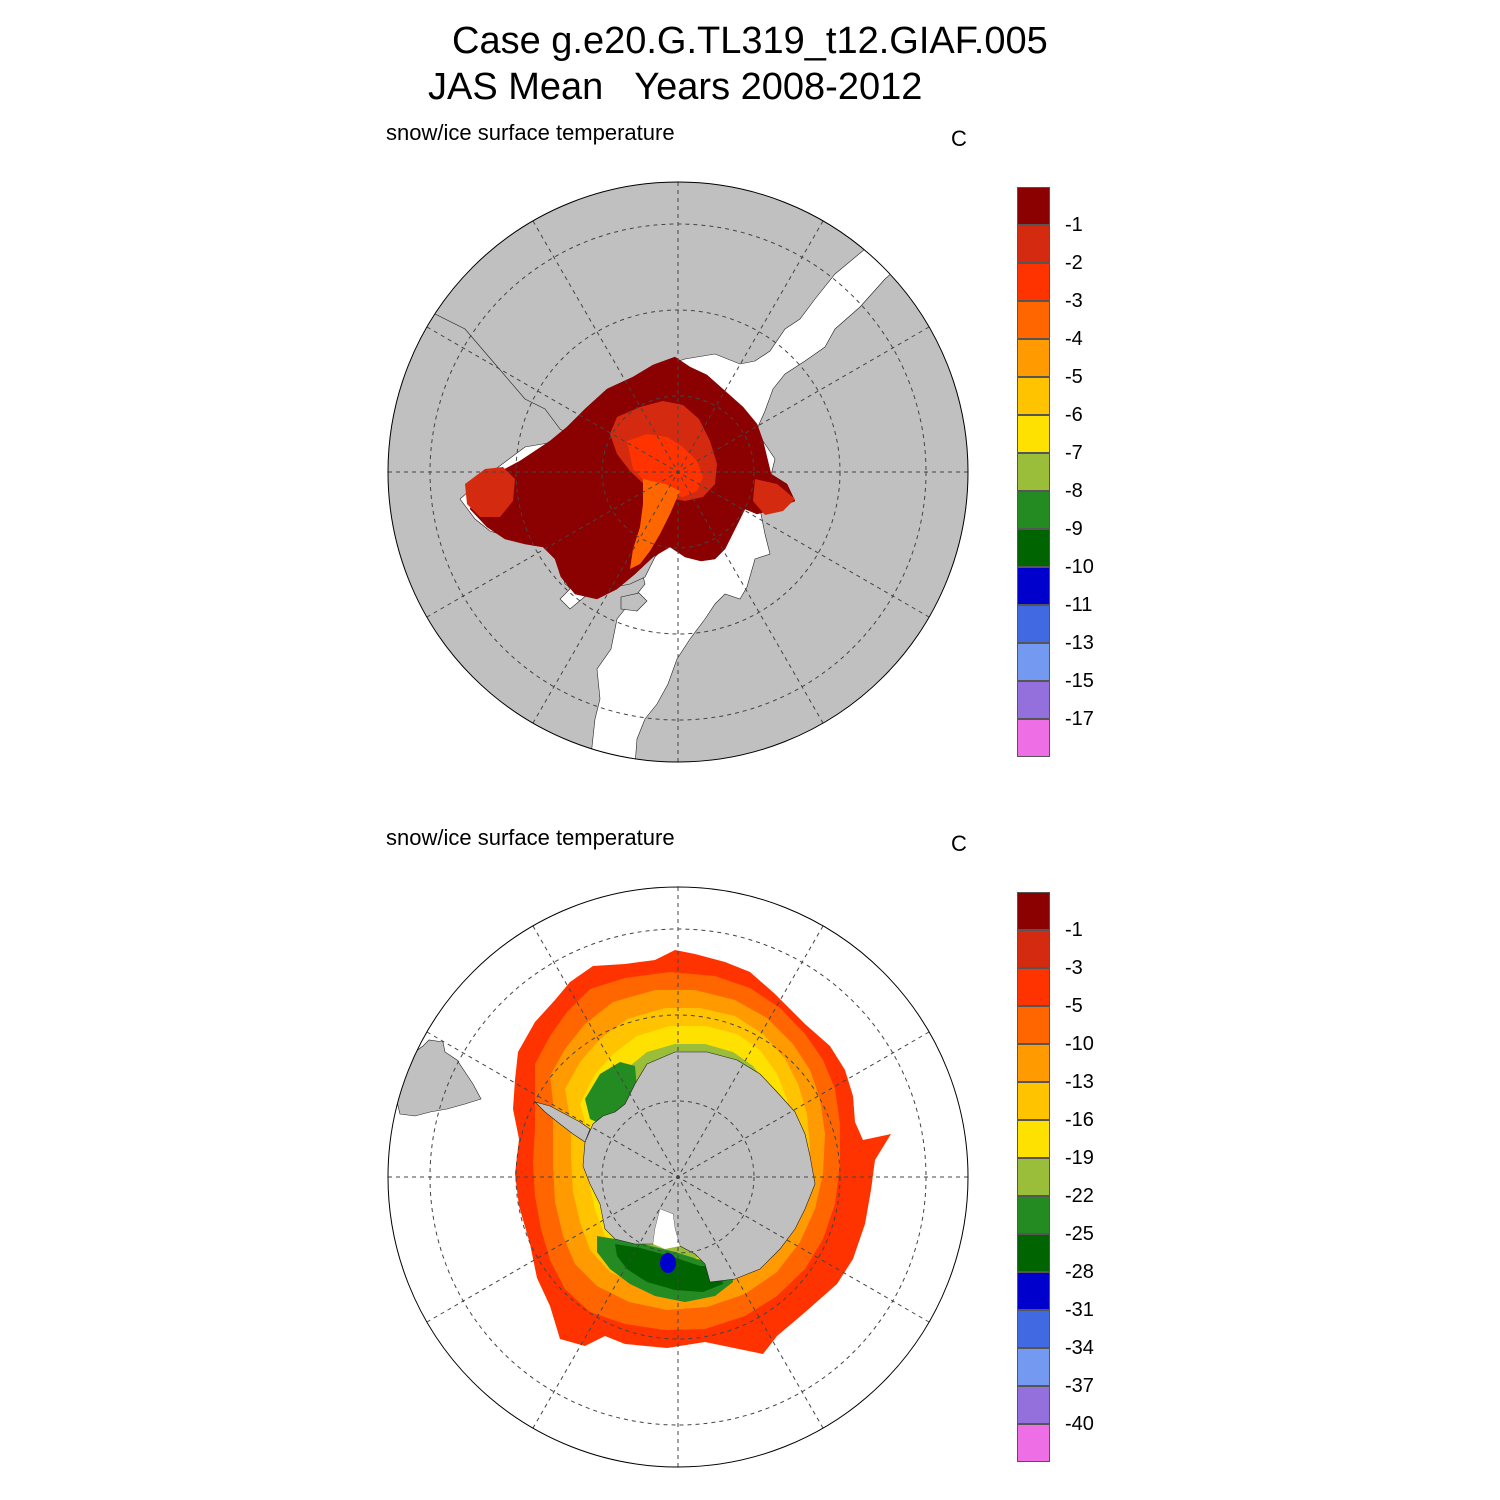 This screenshot has height=1500, width=1500. What do you see at coordinates (530, 837) in the screenshot?
I see `south-variable-label: snow/ice surface temperature` at bounding box center [530, 837].